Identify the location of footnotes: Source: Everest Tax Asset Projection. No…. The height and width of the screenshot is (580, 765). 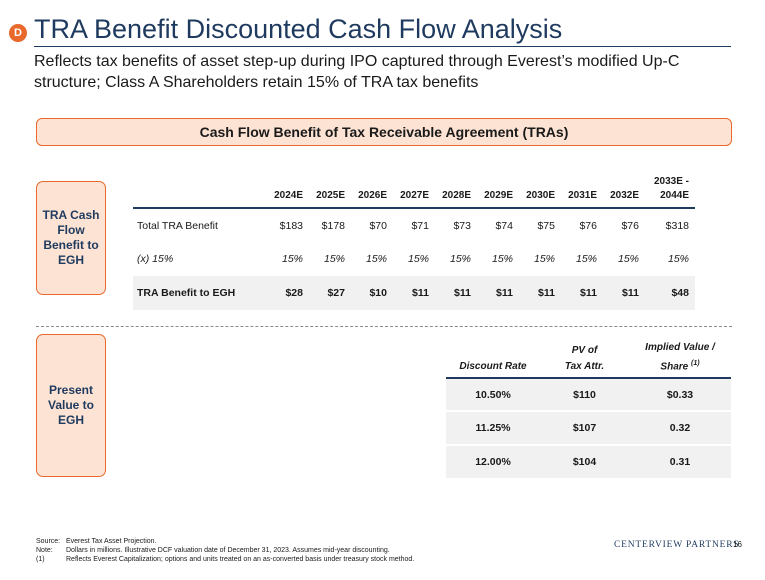
(225, 550).